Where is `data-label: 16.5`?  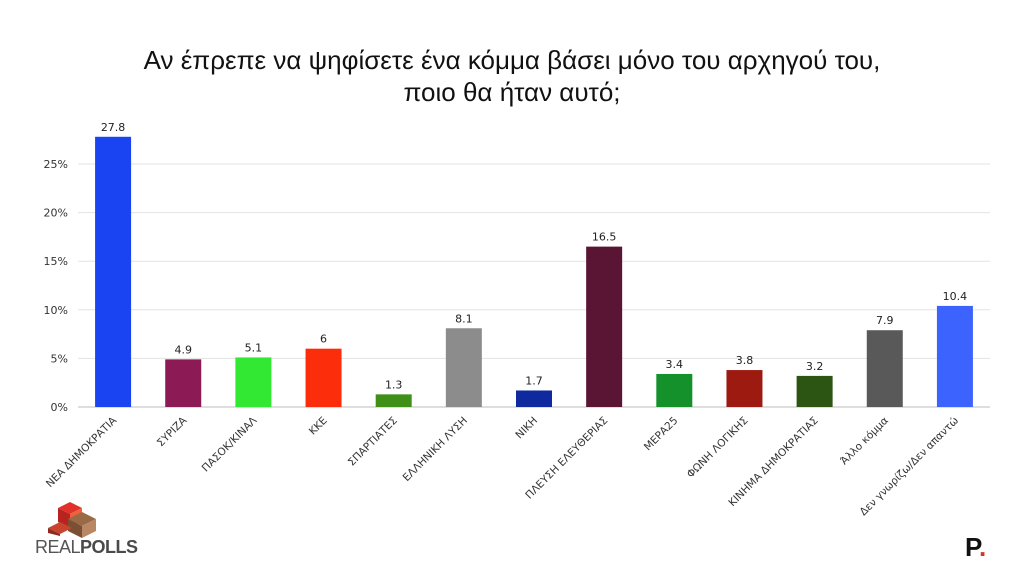
data-label: 16.5 is located at coordinates (604, 237).